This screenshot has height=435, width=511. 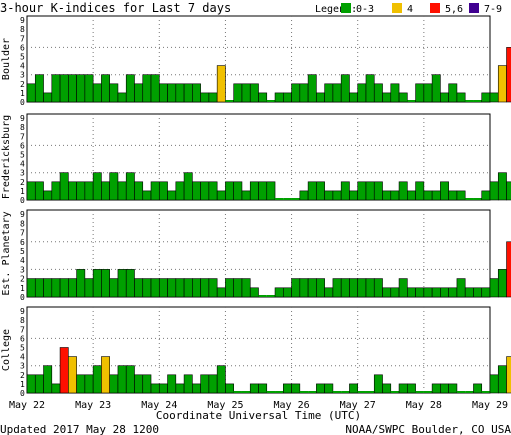 What do you see at coordinates (358, 405) in the screenshot?
I see `x-tick-label: May 27` at bounding box center [358, 405].